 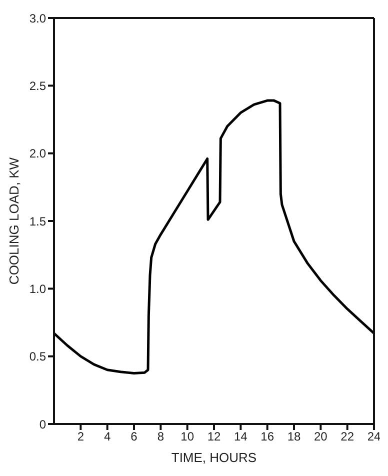 I want to click on y-axis-title: COOLING LOAD, KW, so click(x=14, y=220).